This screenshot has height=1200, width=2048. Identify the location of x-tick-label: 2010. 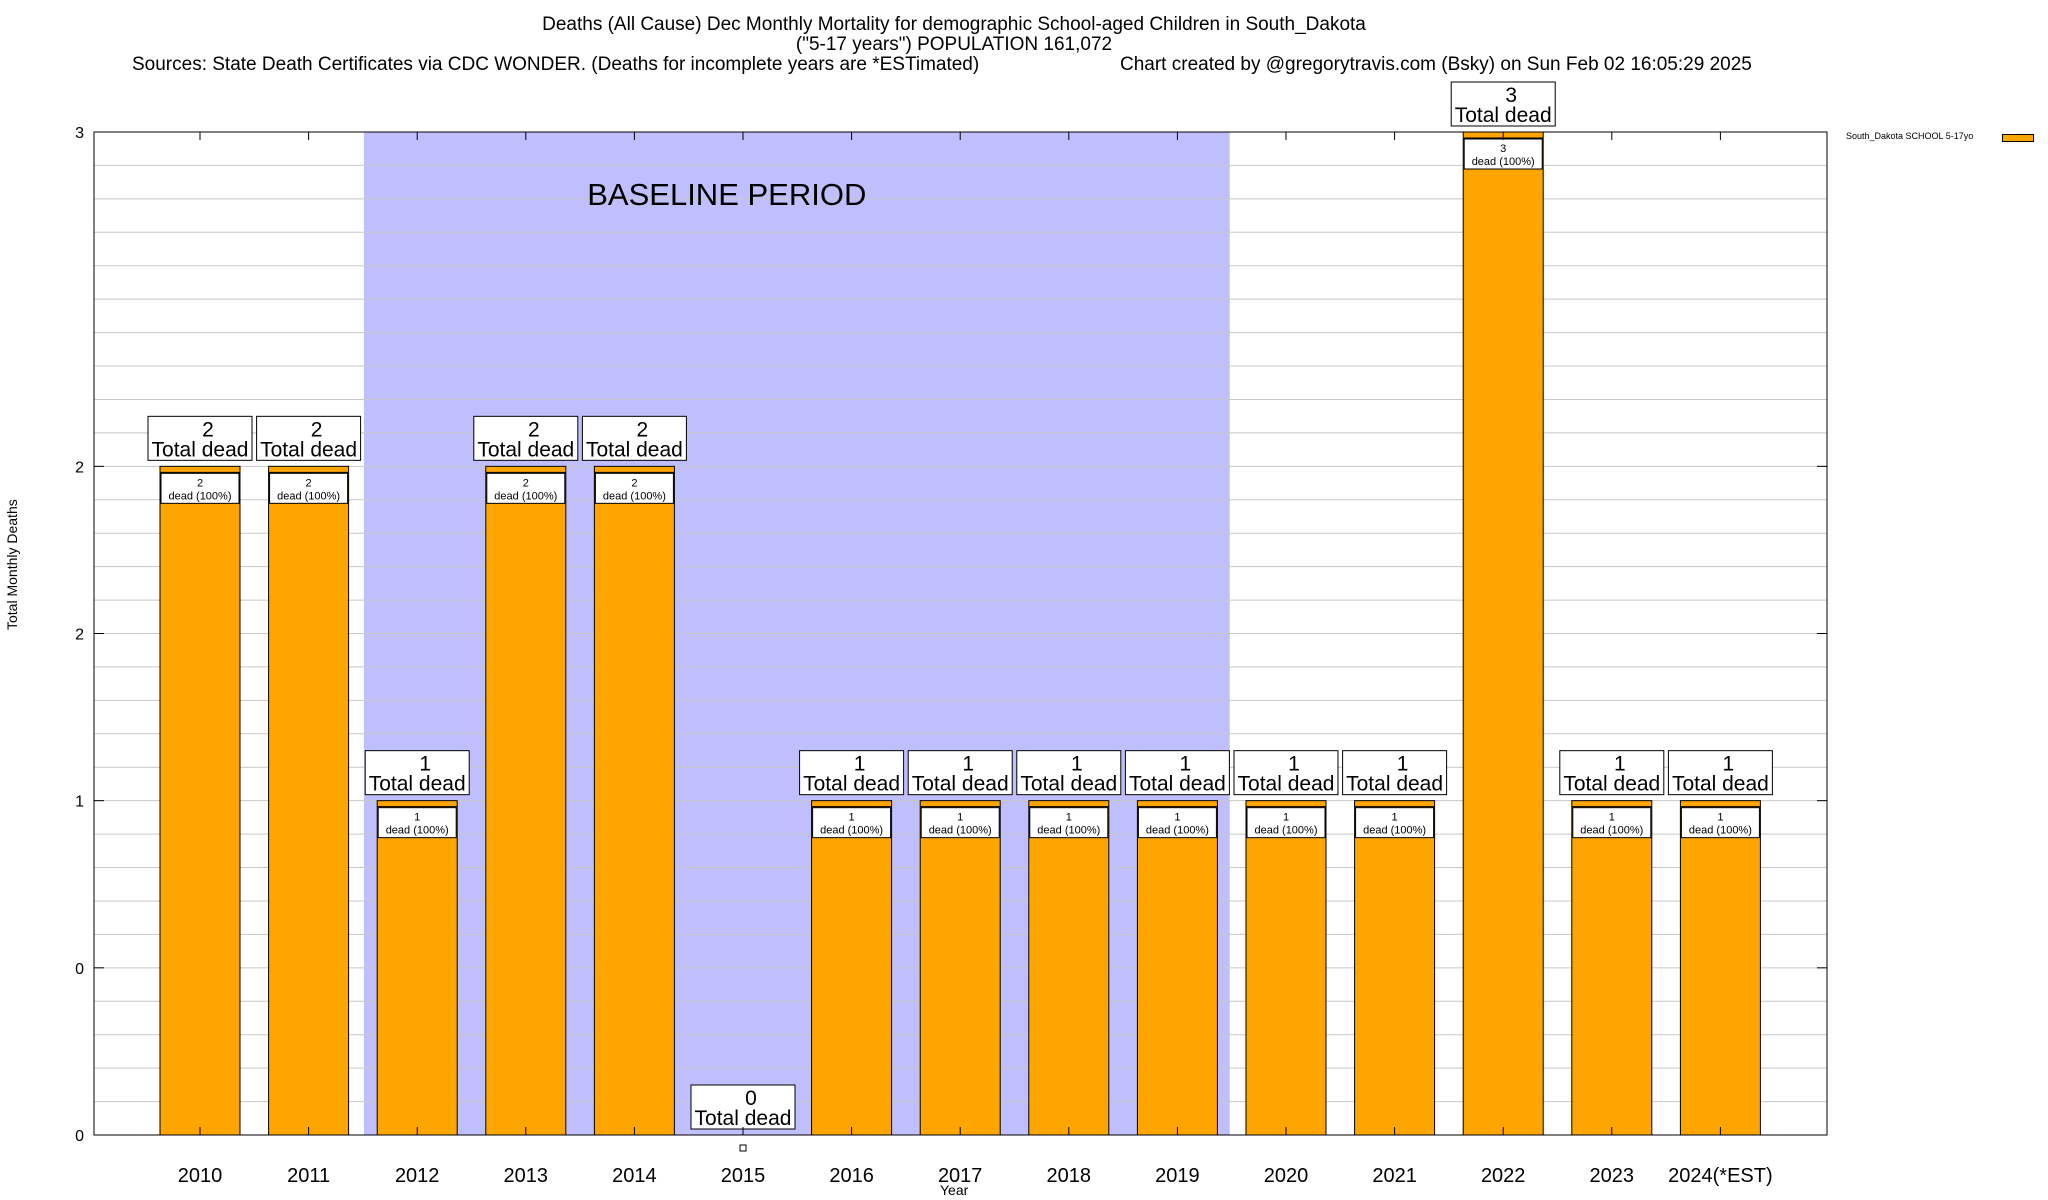
(200, 1176).